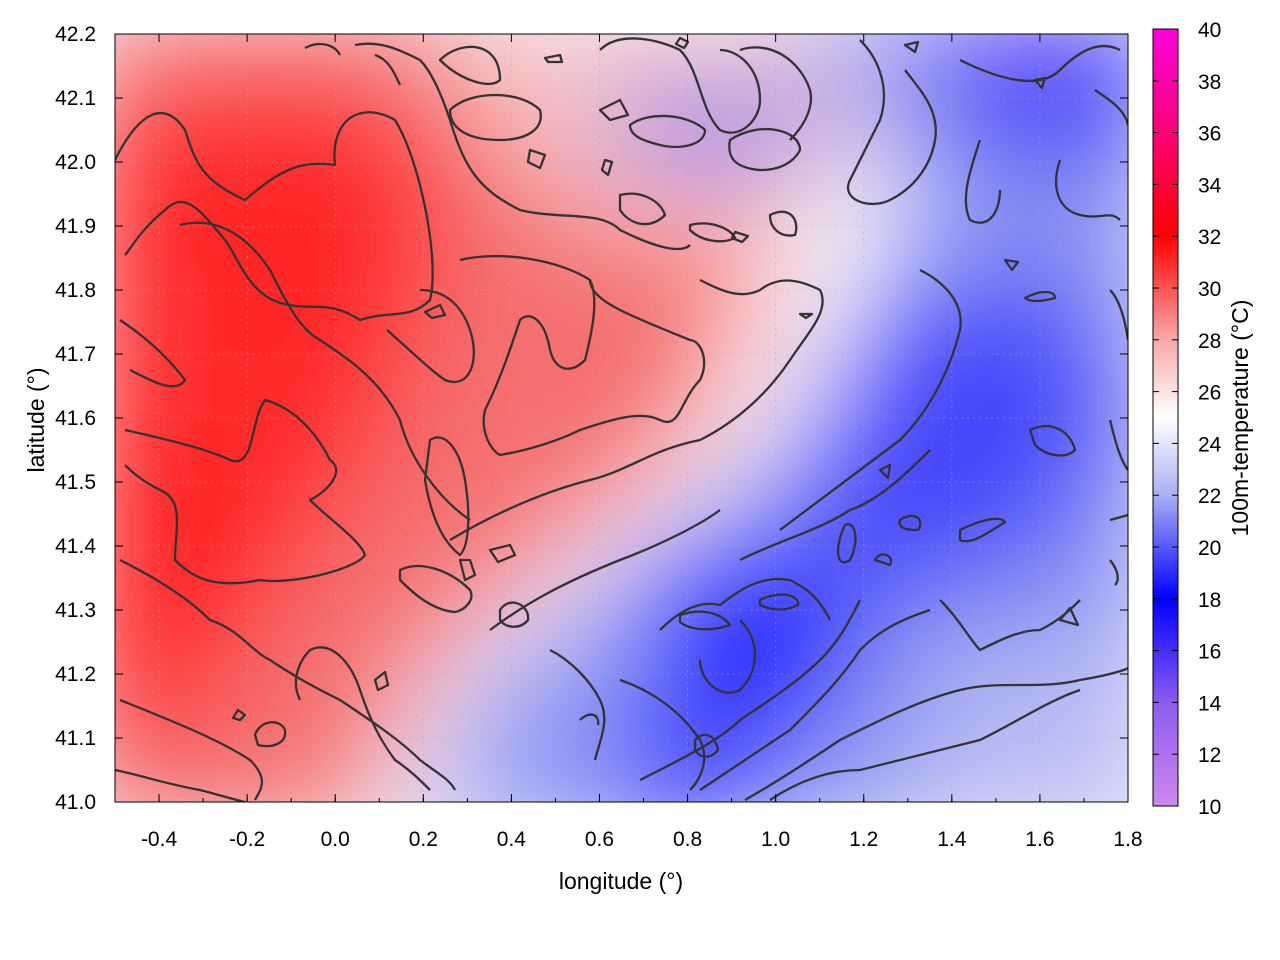 This screenshot has width=1280, height=960. Describe the element at coordinates (1210, 444) in the screenshot. I see `colorbar-tick-label: 24` at that location.